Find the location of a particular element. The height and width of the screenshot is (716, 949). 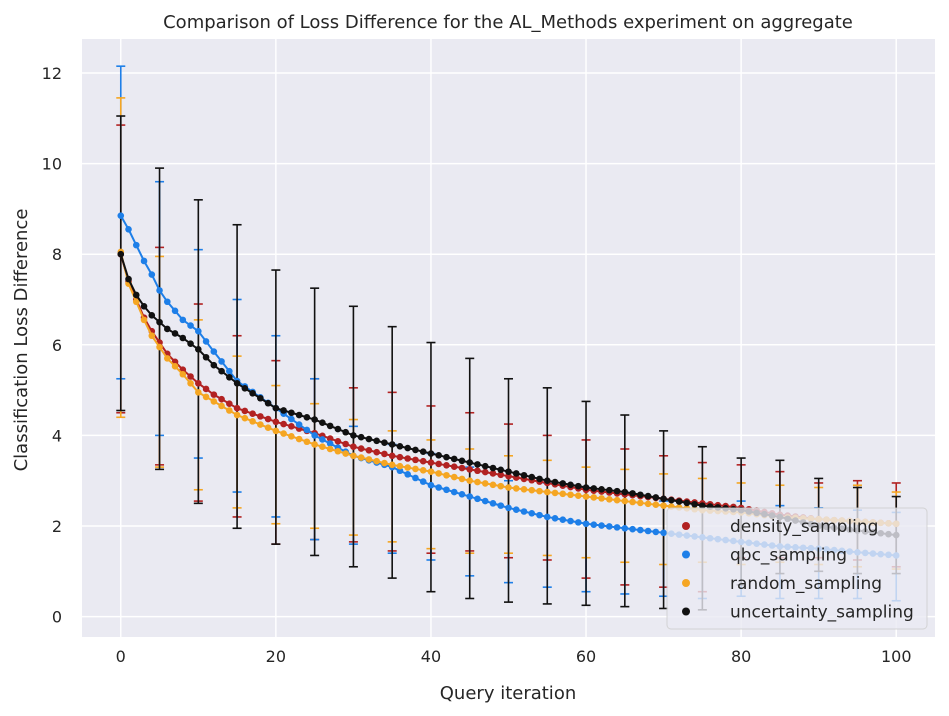

y-tick-label: 4 is located at coordinates (57, 435).